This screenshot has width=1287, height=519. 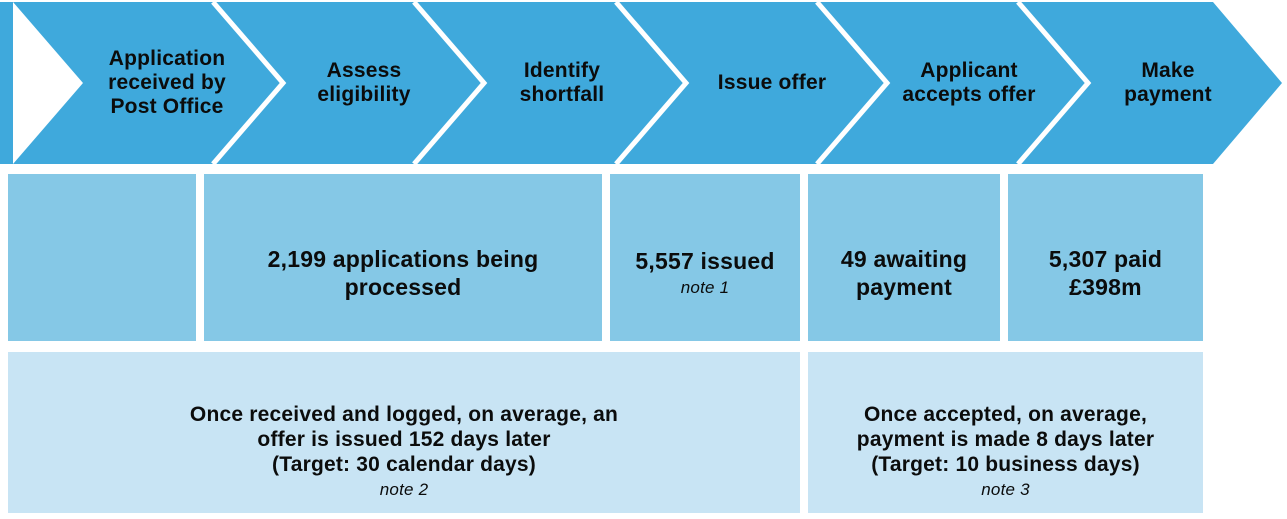 What do you see at coordinates (167, 82) in the screenshot?
I see `step-application-received: Application received by Post Office` at bounding box center [167, 82].